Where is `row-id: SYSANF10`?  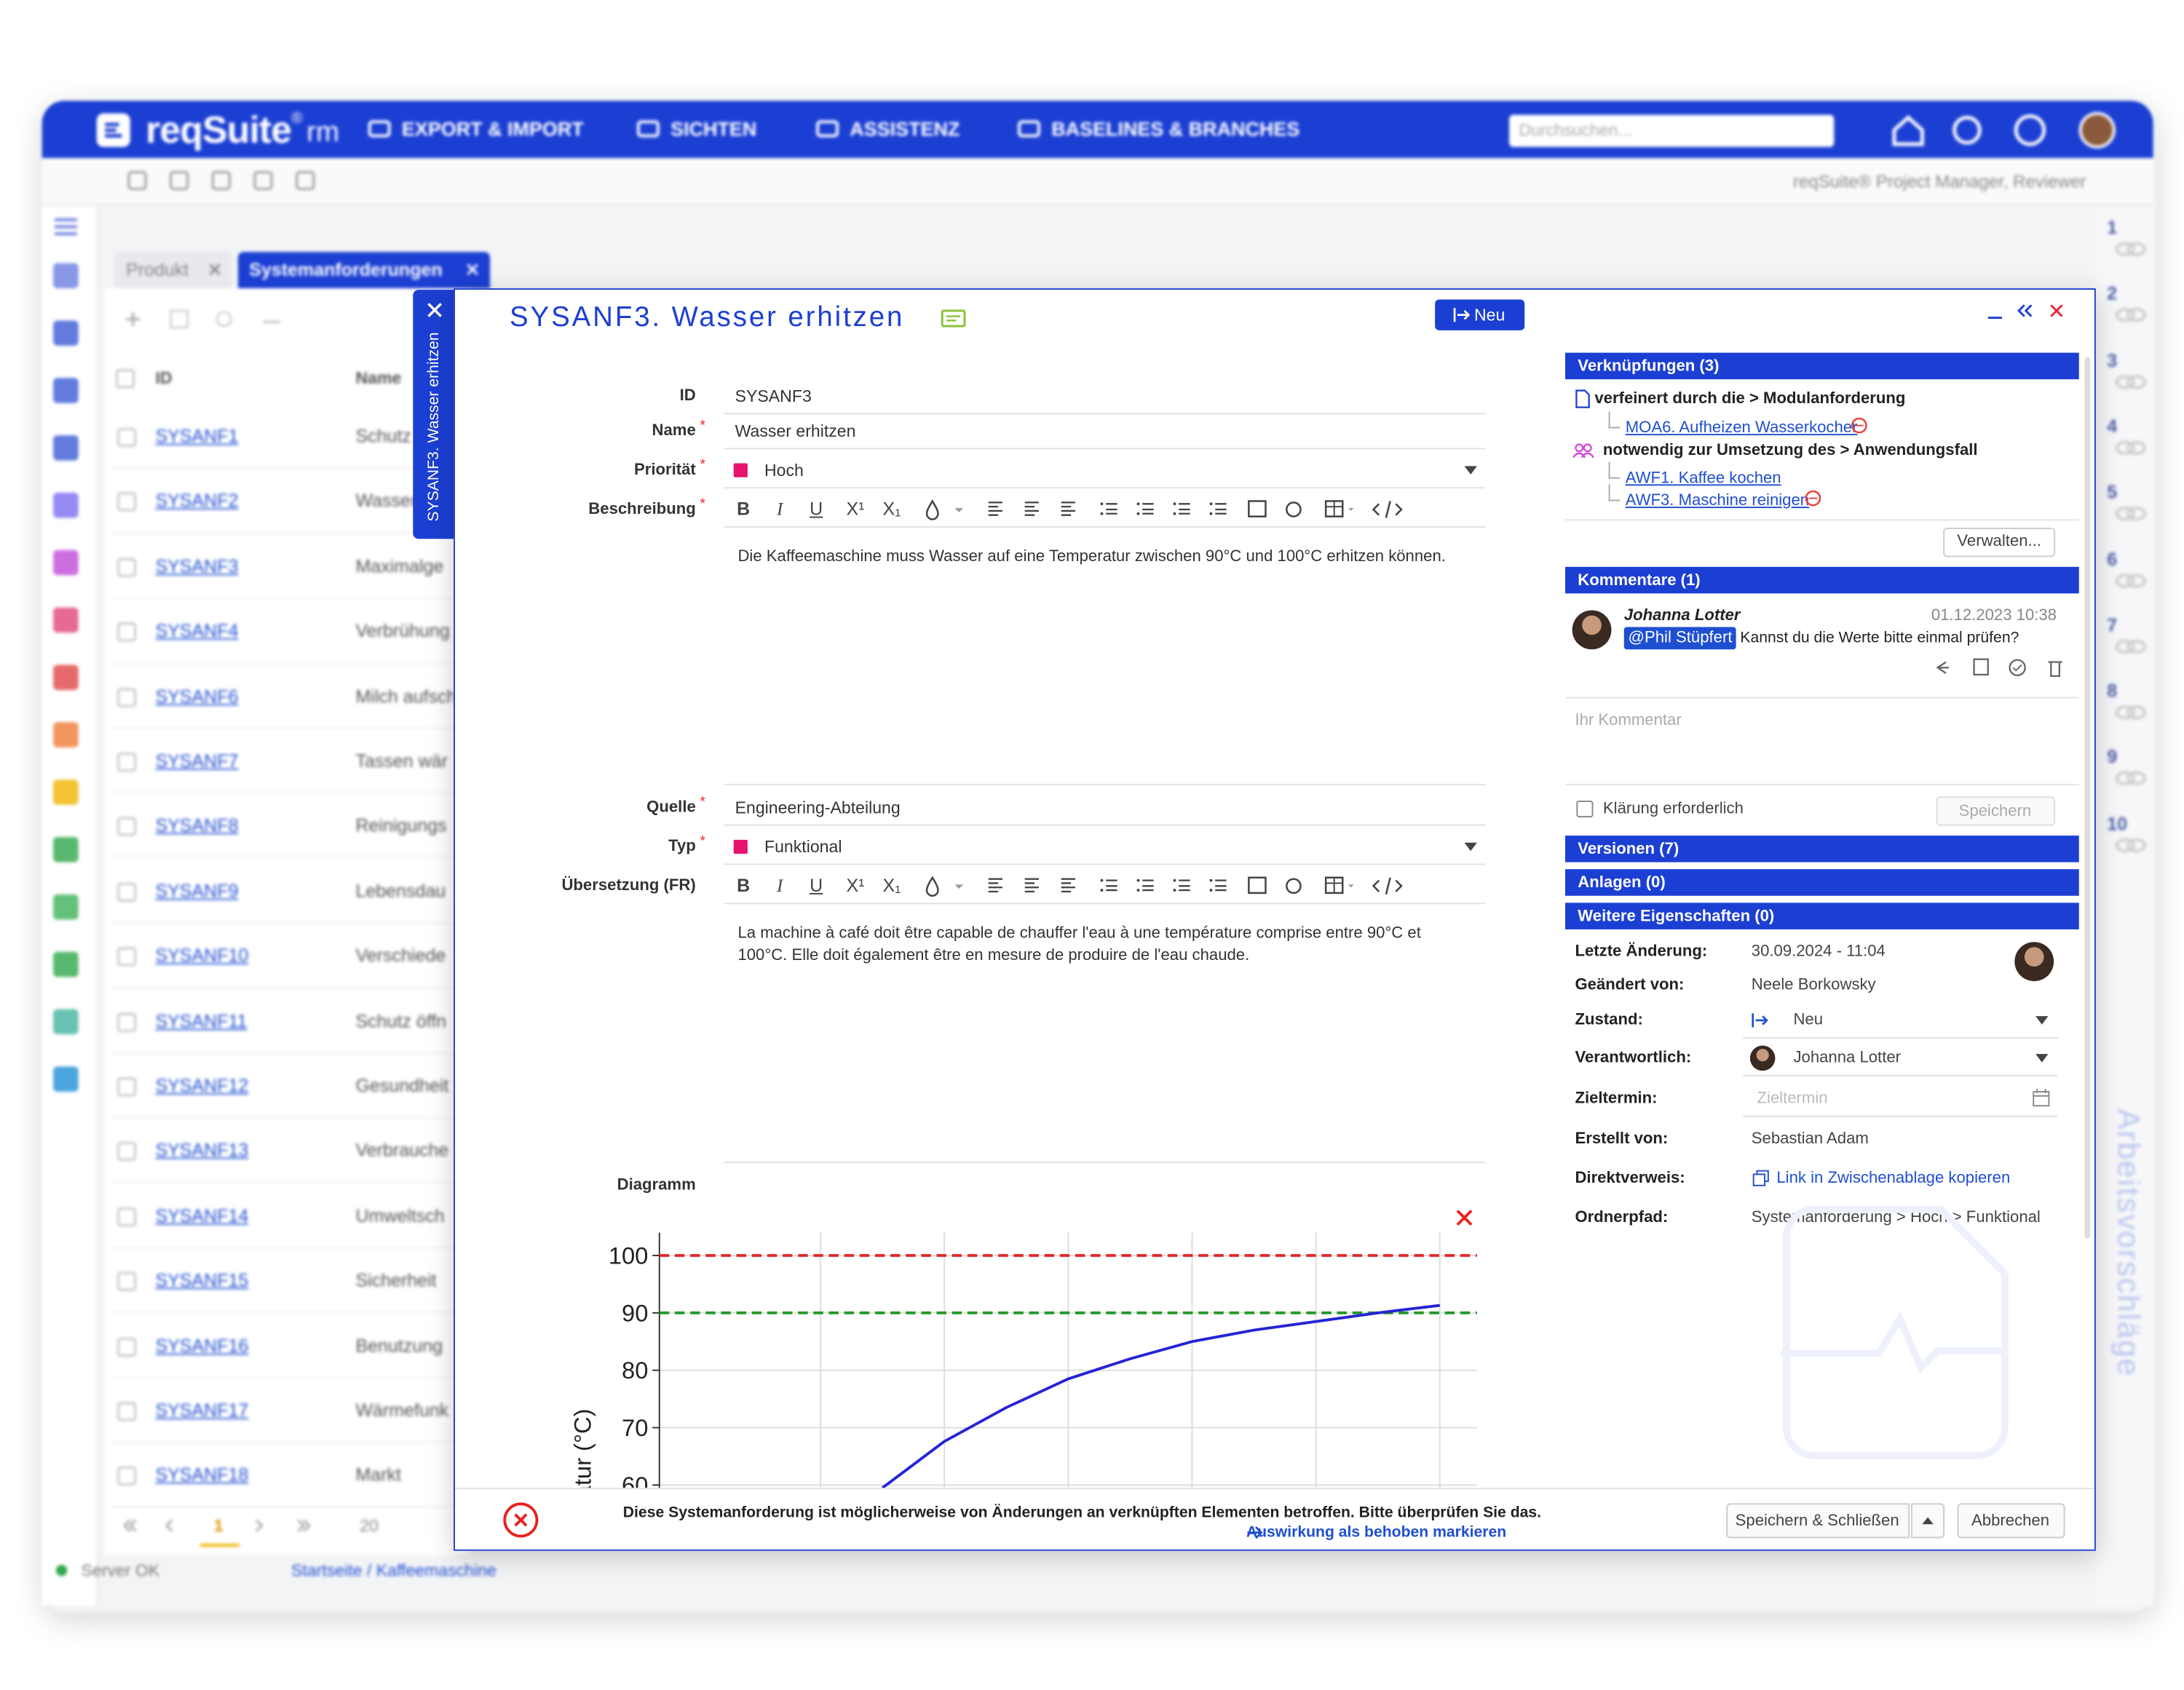
row-id: SYSANF10 is located at coordinates (202, 956).